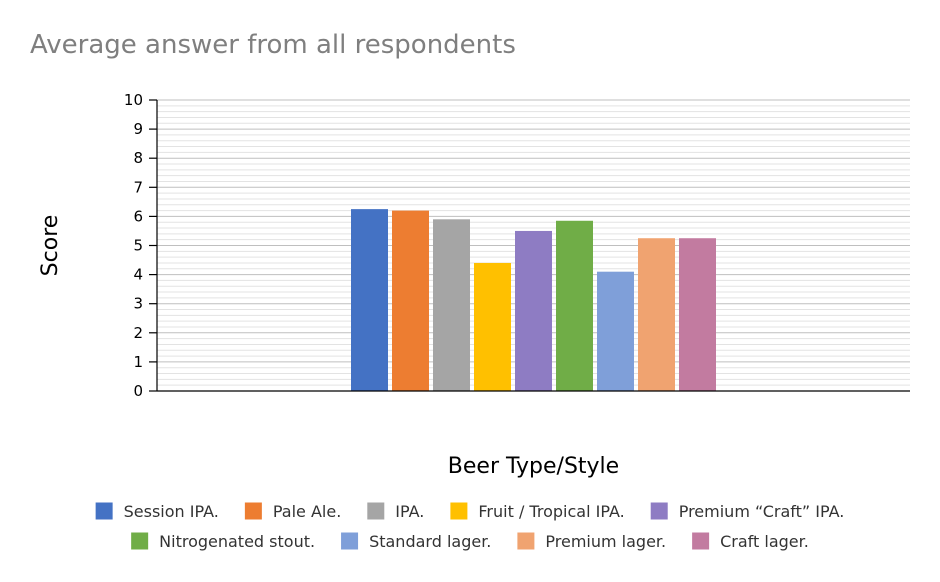 This screenshot has width=940, height=582. What do you see at coordinates (138, 304) in the screenshot?
I see `y-tick-label: 3` at bounding box center [138, 304].